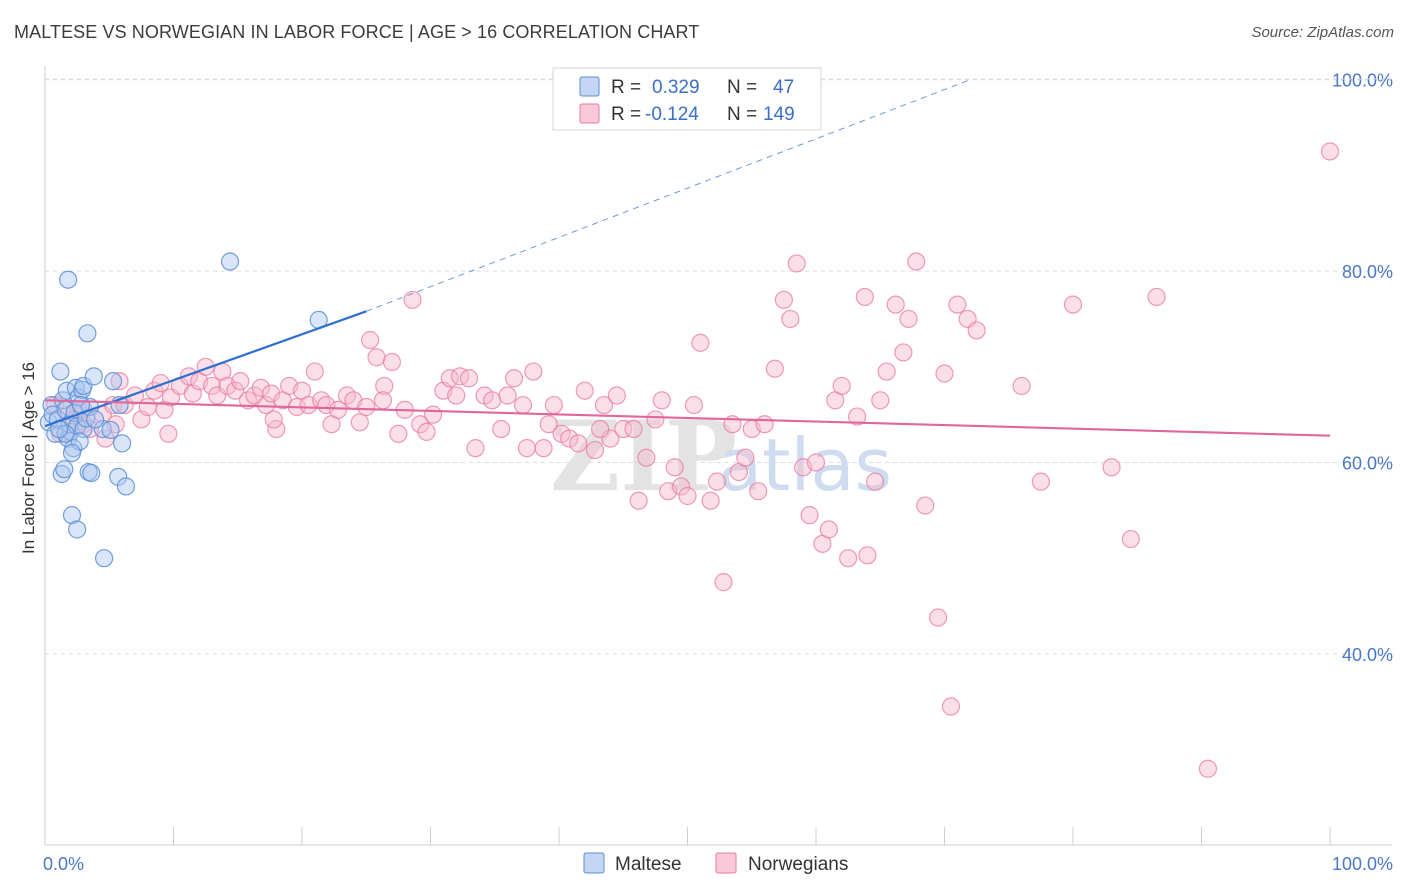 This screenshot has width=1406, height=892. Describe the element at coordinates (1367, 655) in the screenshot. I see `y-tick-label: 40.0%` at that location.